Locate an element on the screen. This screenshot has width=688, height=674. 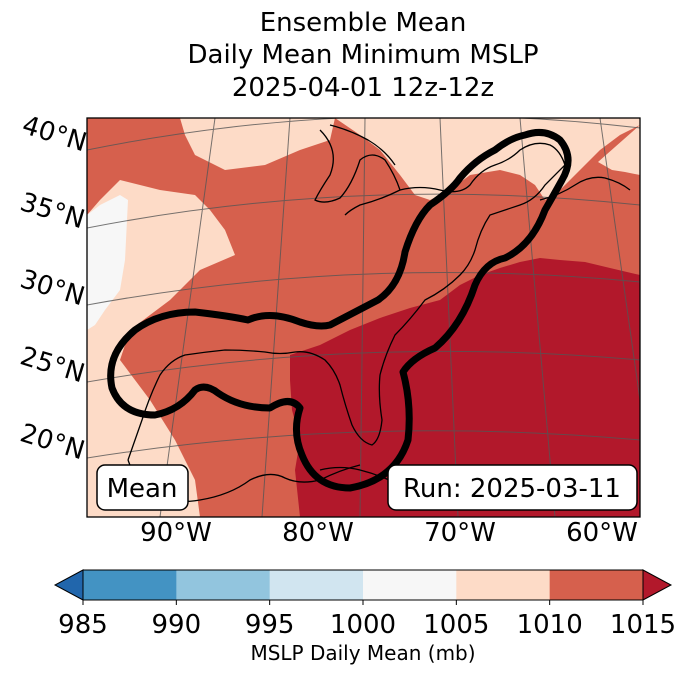
colorbar-extend-high is located at coordinates (657, 585).